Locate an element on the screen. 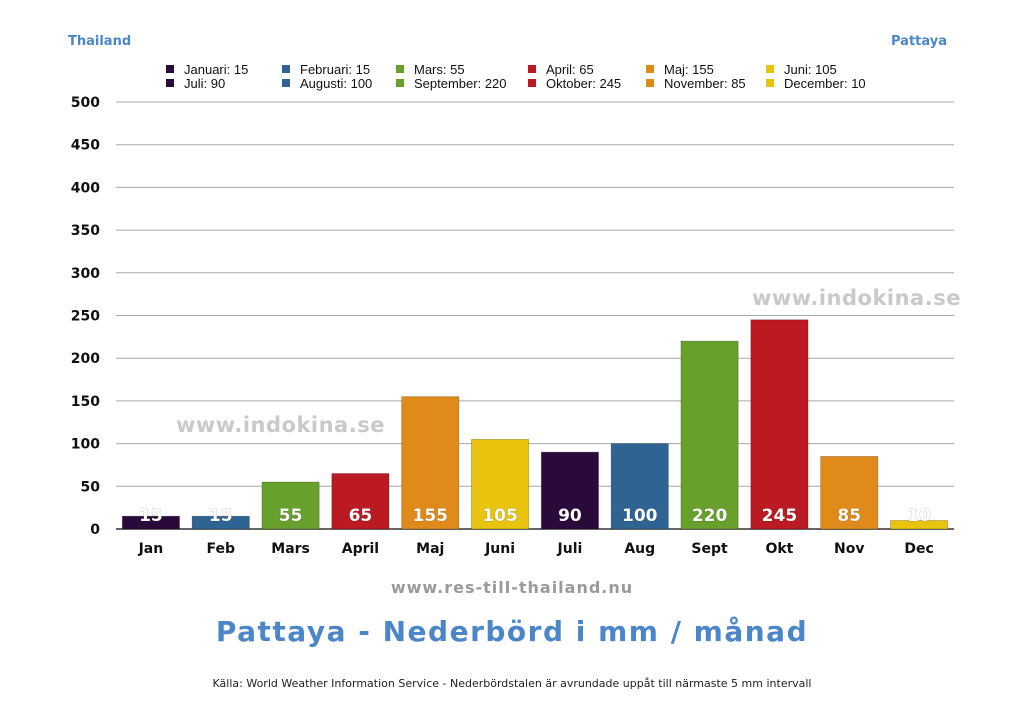 The image size is (1024, 724). data-label: 55 is located at coordinates (291, 516).